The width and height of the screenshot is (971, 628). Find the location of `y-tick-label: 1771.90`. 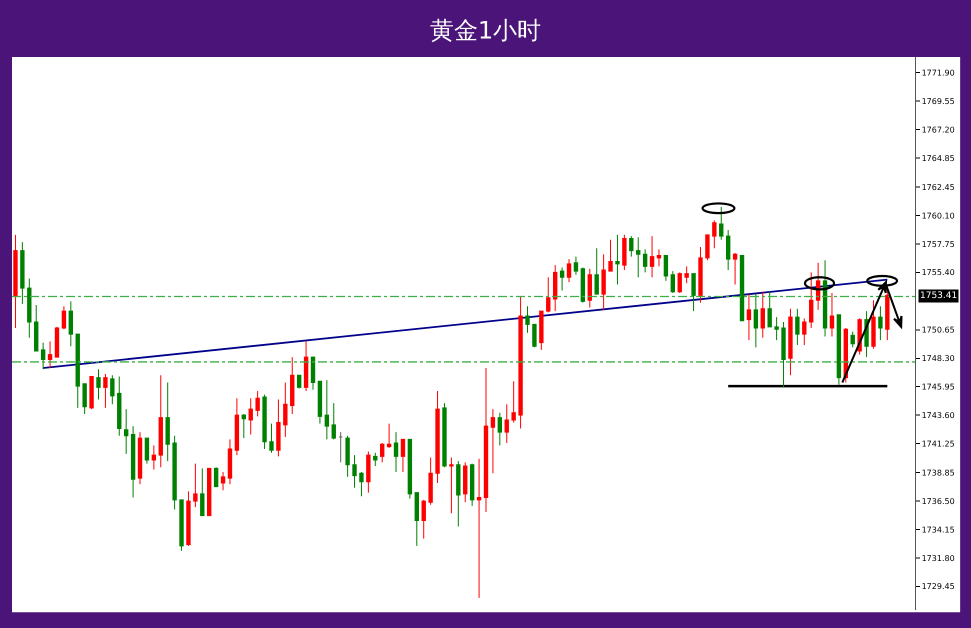

y-tick-label: 1771.90 is located at coordinates (938, 73).